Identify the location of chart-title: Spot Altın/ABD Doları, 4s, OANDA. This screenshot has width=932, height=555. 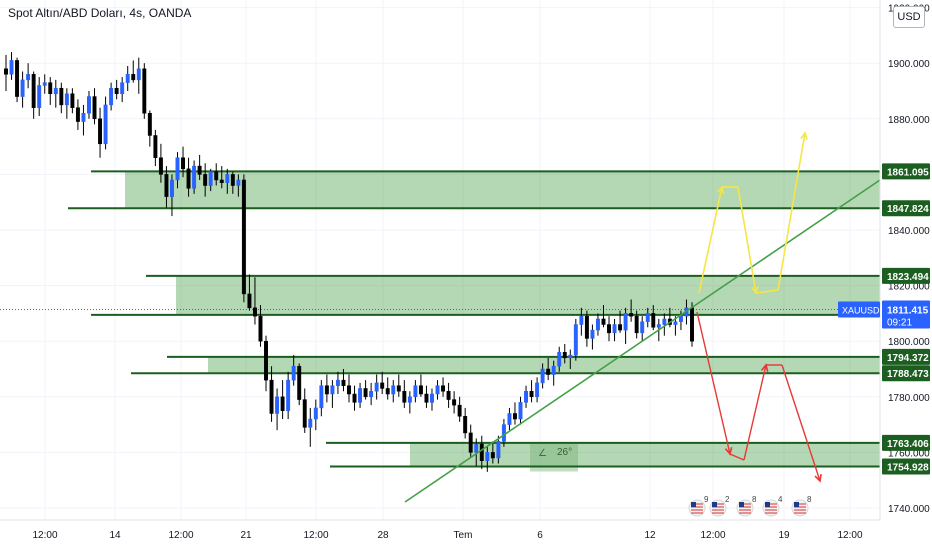
(100, 13).